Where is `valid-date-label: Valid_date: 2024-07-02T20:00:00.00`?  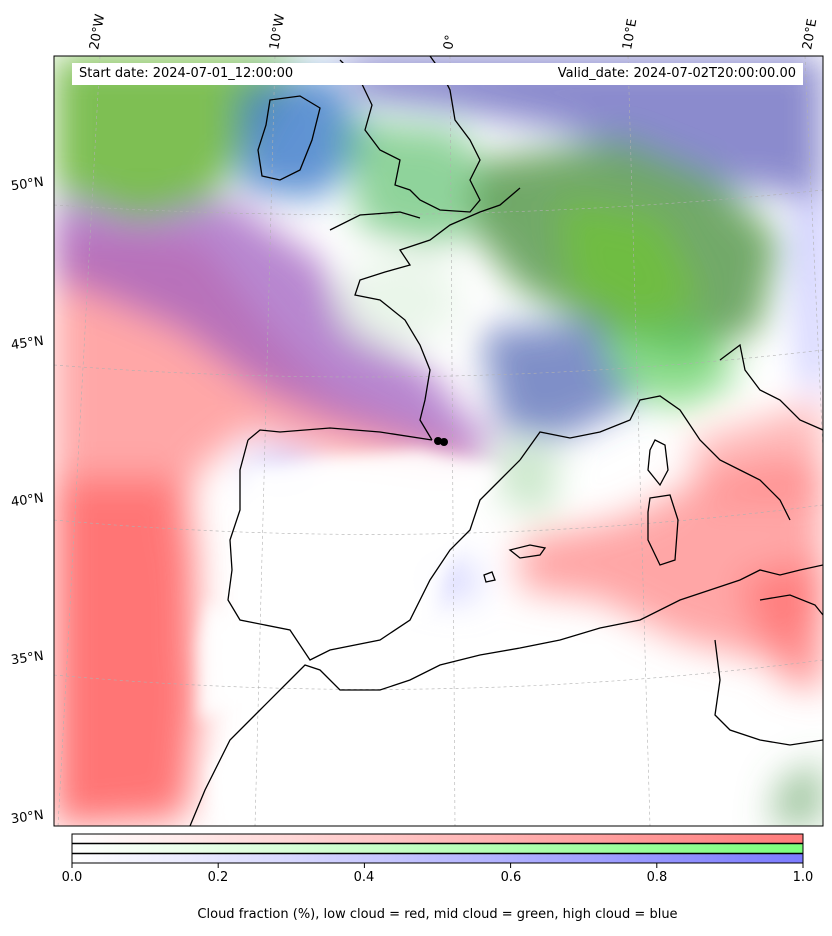
valid-date-label: Valid_date: 2024-07-02T20:00:00.00 is located at coordinates (676, 73).